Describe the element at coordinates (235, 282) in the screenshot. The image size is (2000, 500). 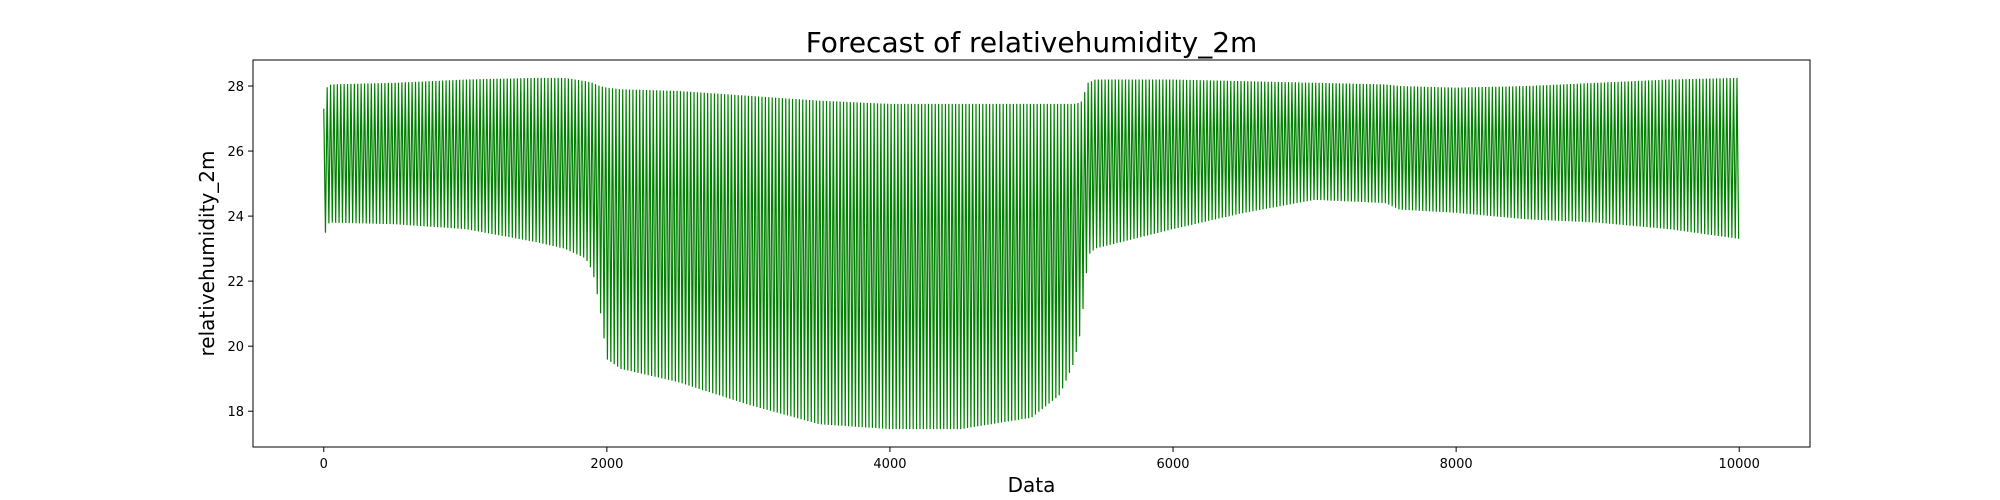
I see `y-tick-label: 22` at that location.